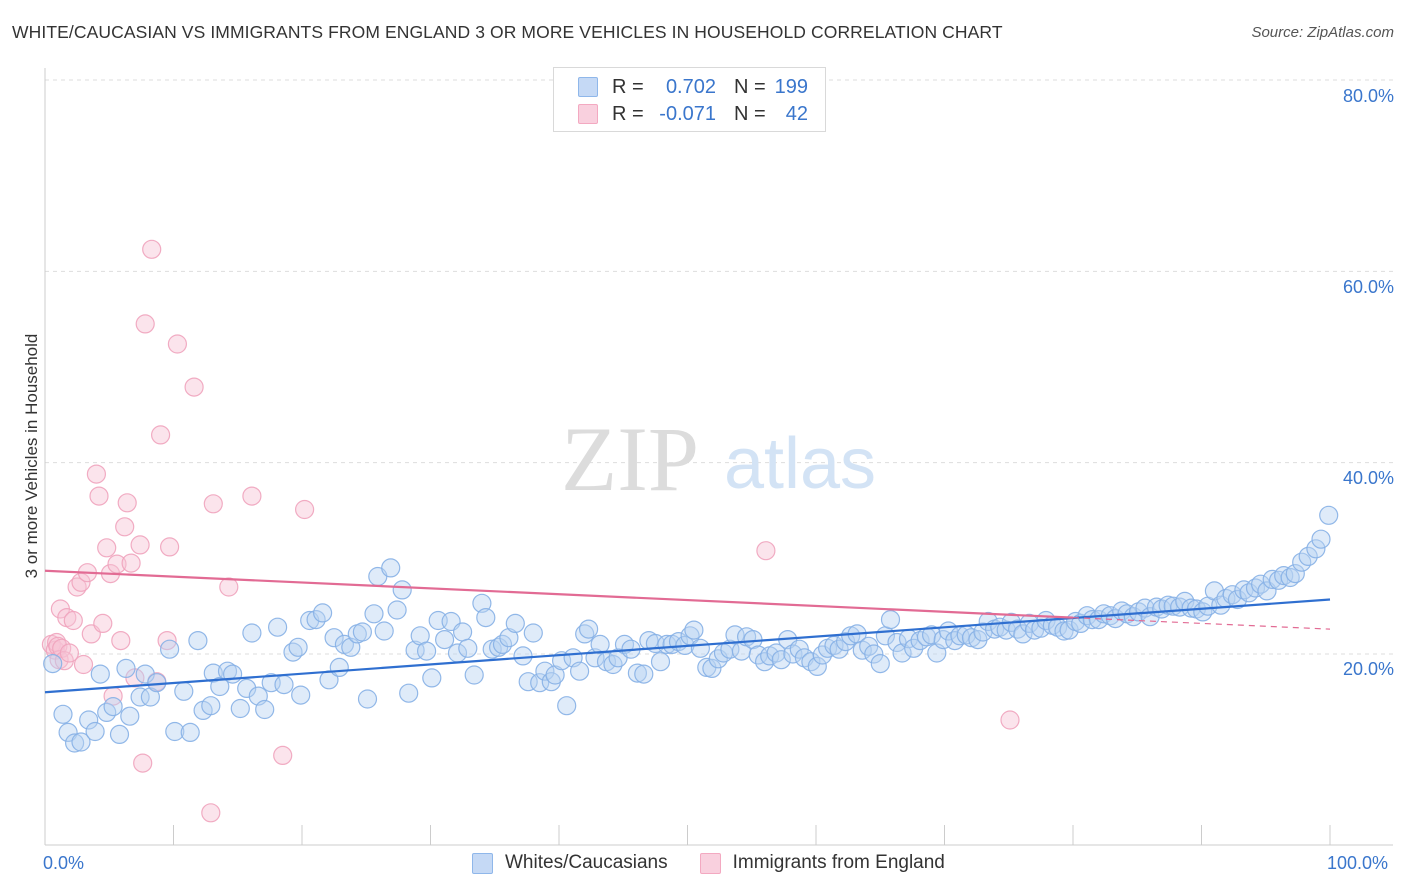 The height and width of the screenshot is (892, 1406). Describe the element at coordinates (588, 114) in the screenshot. I see `legend-swatch-immigrants` at that location.